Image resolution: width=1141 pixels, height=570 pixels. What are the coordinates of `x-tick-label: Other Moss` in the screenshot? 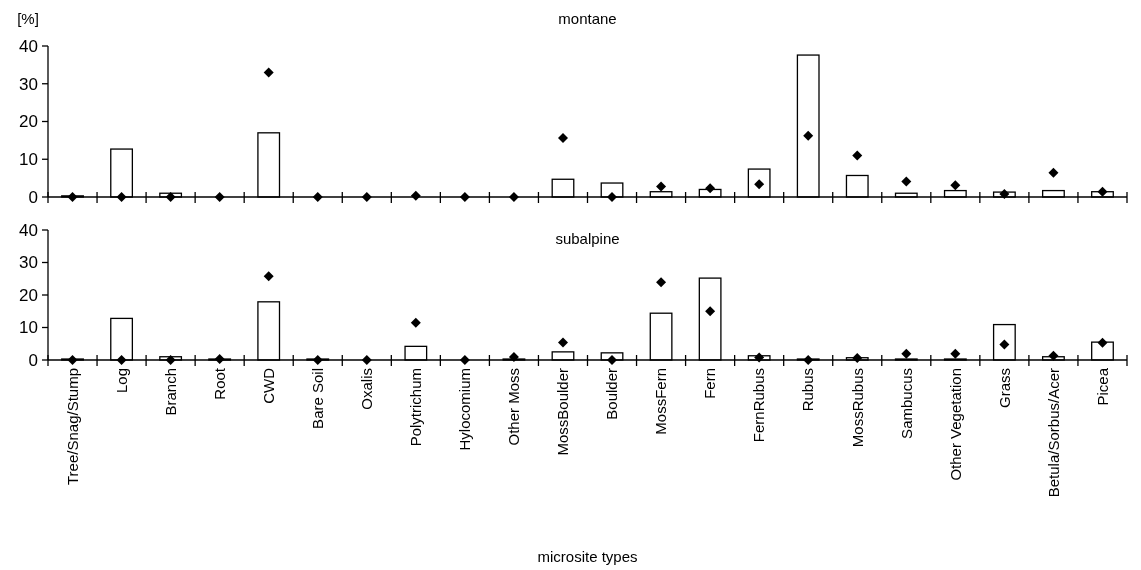 It's located at (514, 407).